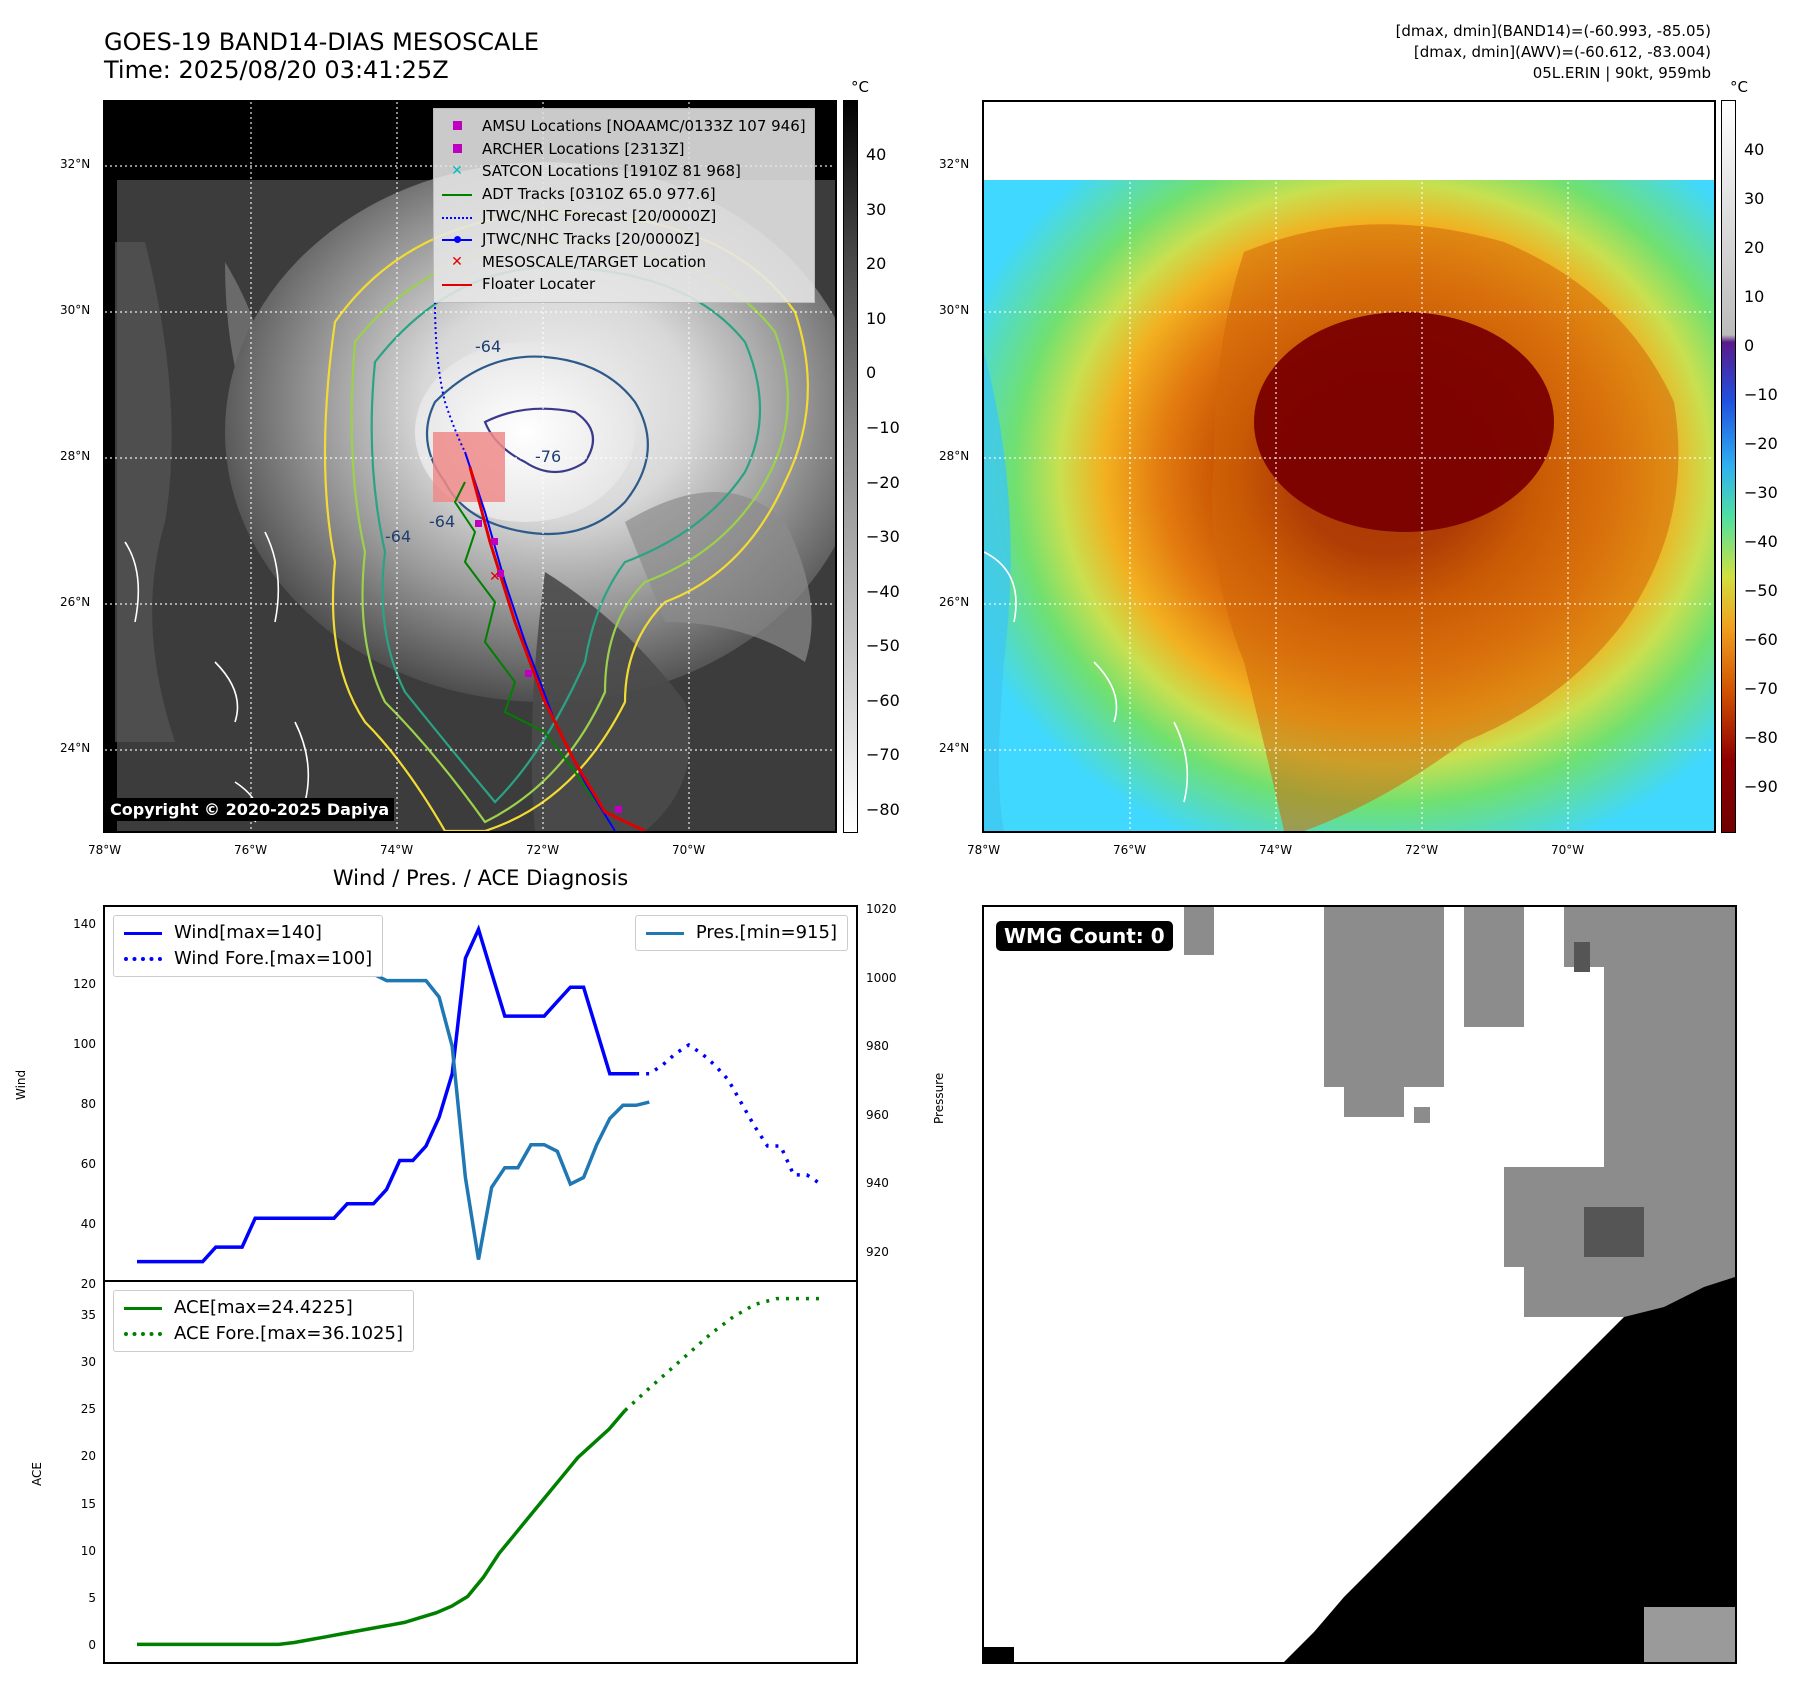  Describe the element at coordinates (21, 1084) in the screenshot. I see `wind-ylabel: Wind` at that location.